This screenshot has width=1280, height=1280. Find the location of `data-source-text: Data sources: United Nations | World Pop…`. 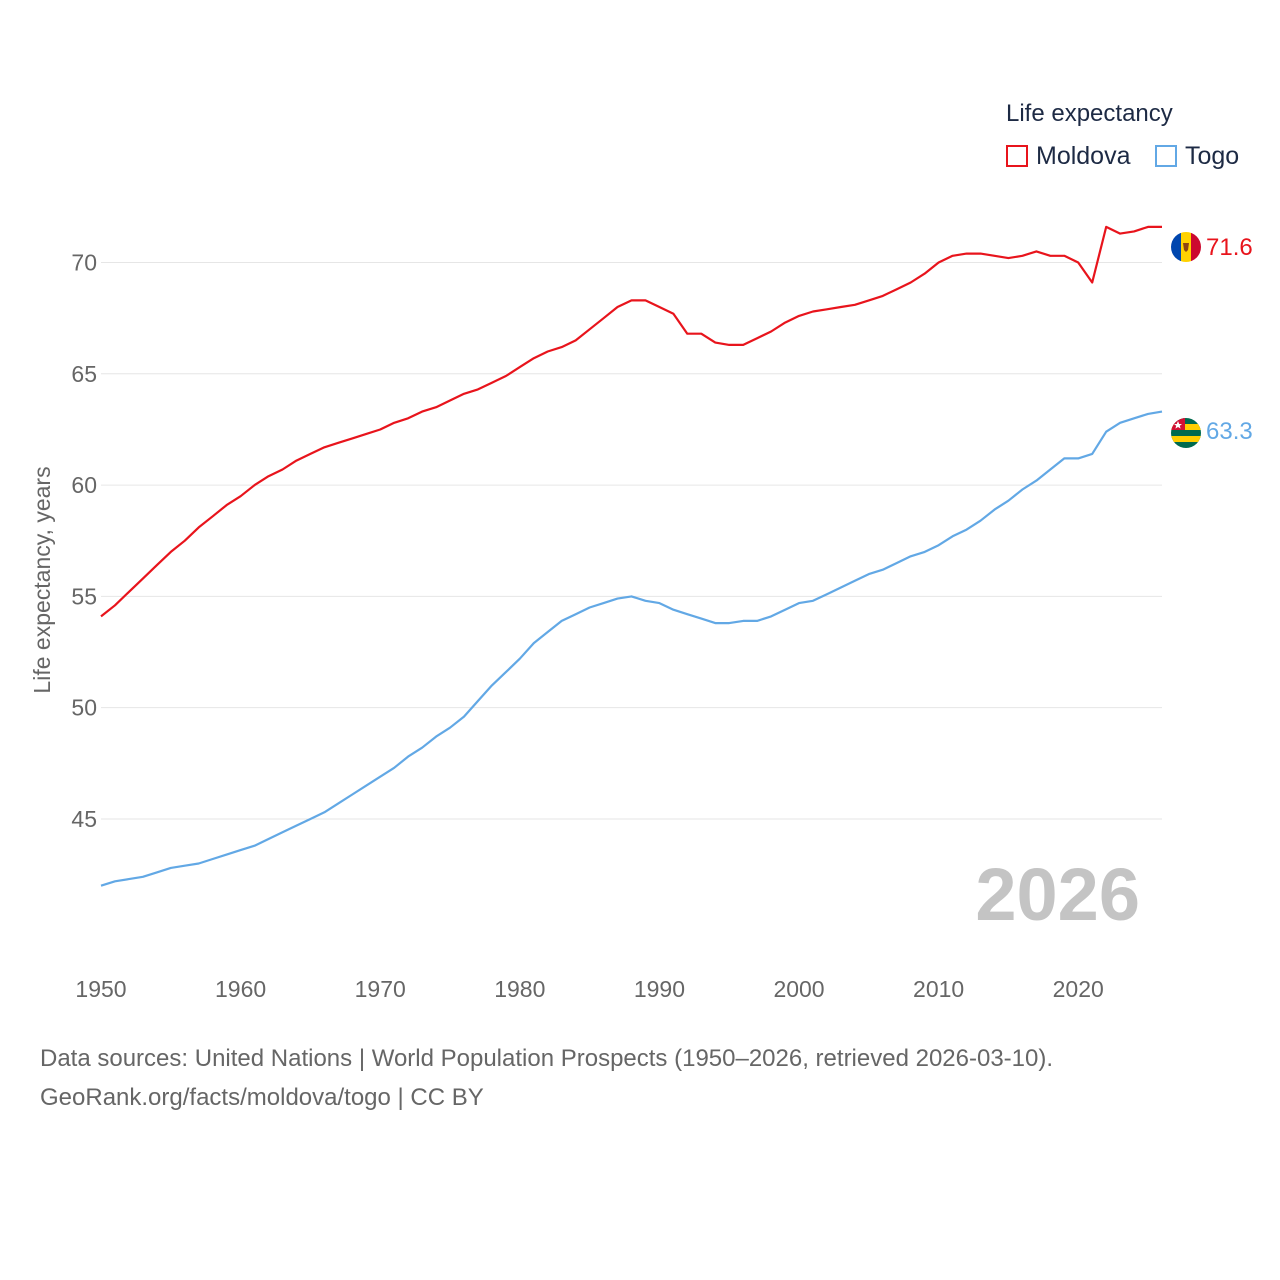

data-source-text: Data sources: United Nations | World Pop… is located at coordinates (547, 1058).